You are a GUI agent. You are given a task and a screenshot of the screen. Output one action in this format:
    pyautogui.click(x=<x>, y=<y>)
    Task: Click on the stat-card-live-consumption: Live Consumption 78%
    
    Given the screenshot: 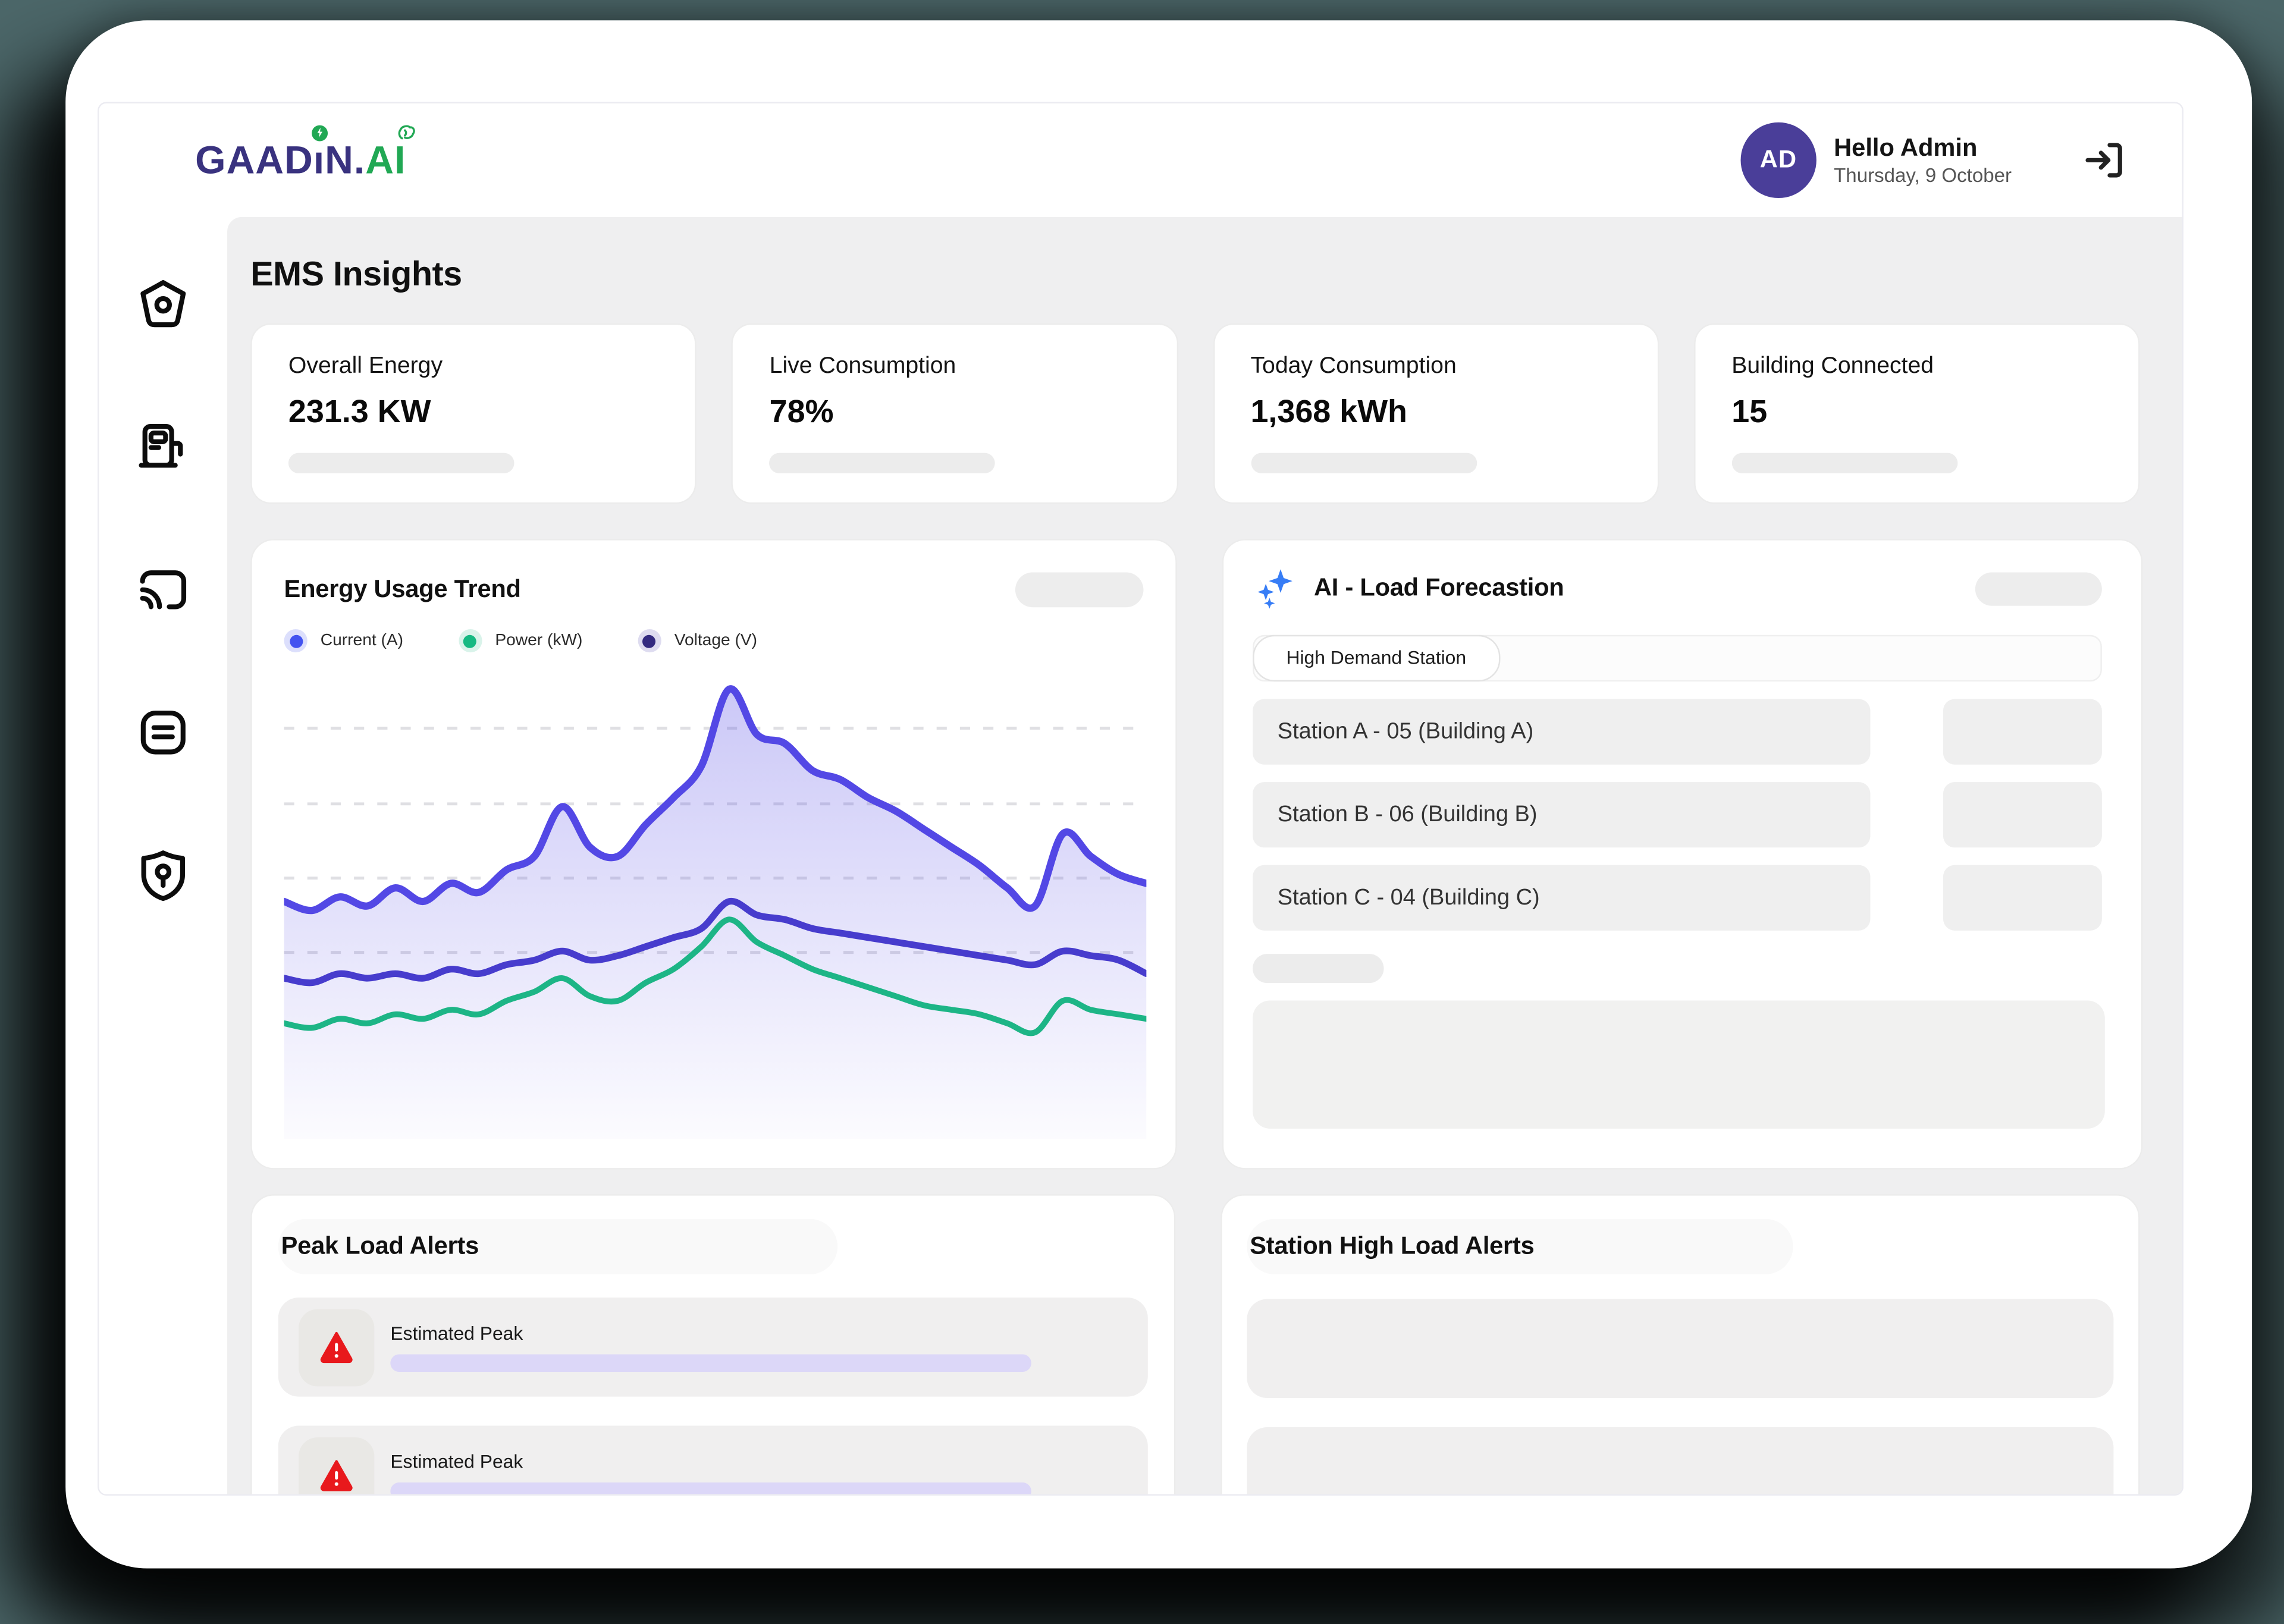 What is the action you would take?
    pyautogui.click(x=955, y=413)
    